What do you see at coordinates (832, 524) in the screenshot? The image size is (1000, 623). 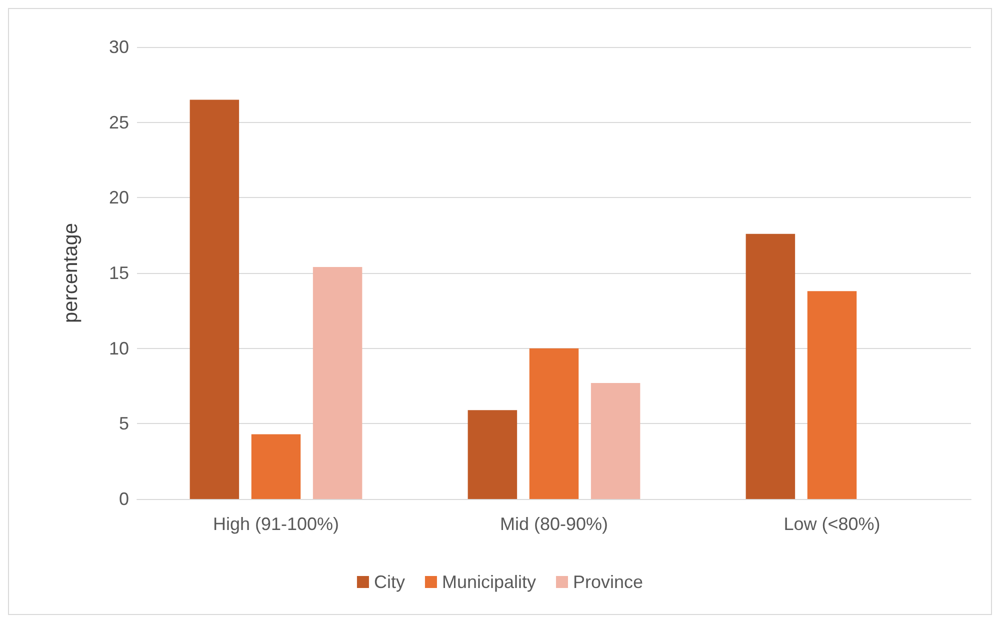 I see `x-tick-label: Low (<80%)` at bounding box center [832, 524].